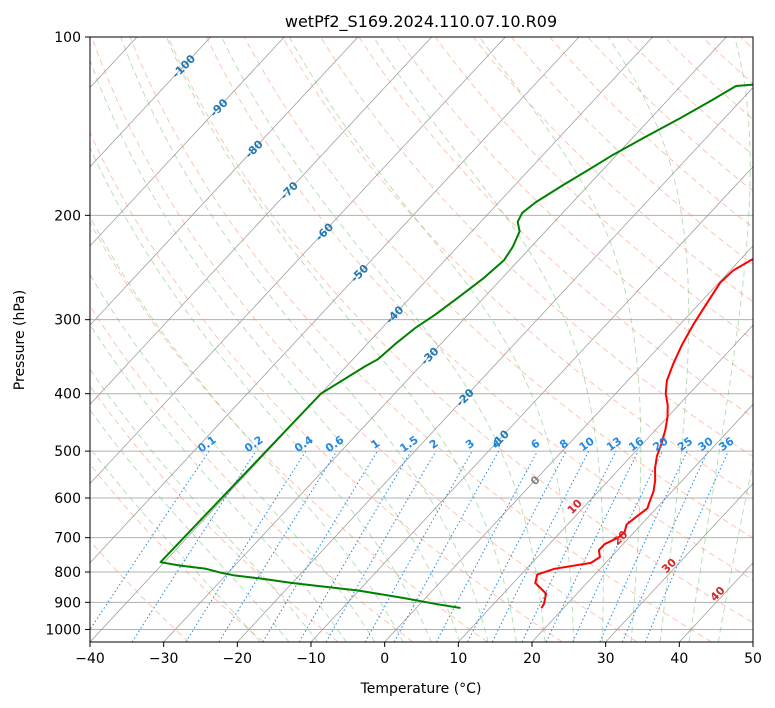 The image size is (775, 708). What do you see at coordinates (90, 659) in the screenshot?
I see `x-tick-label: −40` at bounding box center [90, 659].